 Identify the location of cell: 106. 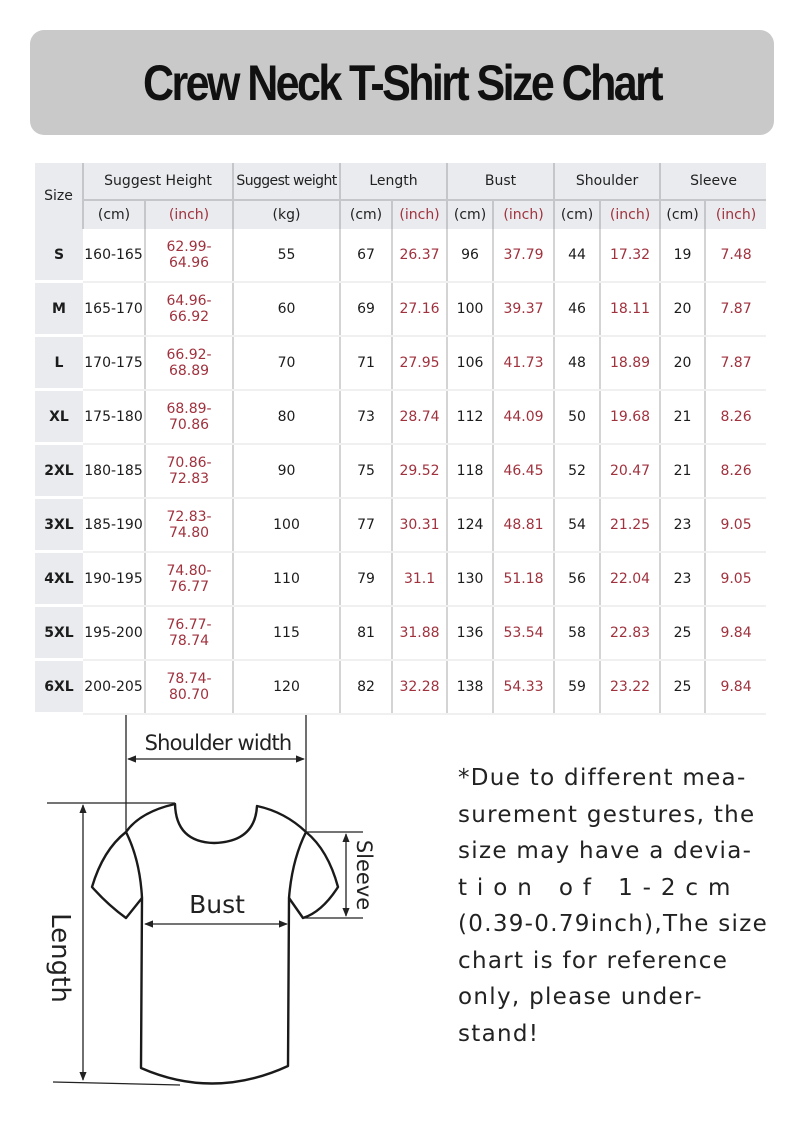
(470, 363).